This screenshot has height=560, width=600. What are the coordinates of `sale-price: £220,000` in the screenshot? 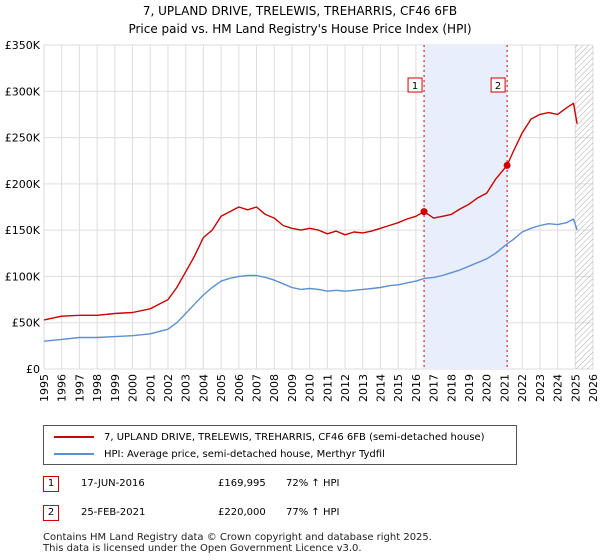 It's located at (242, 512).